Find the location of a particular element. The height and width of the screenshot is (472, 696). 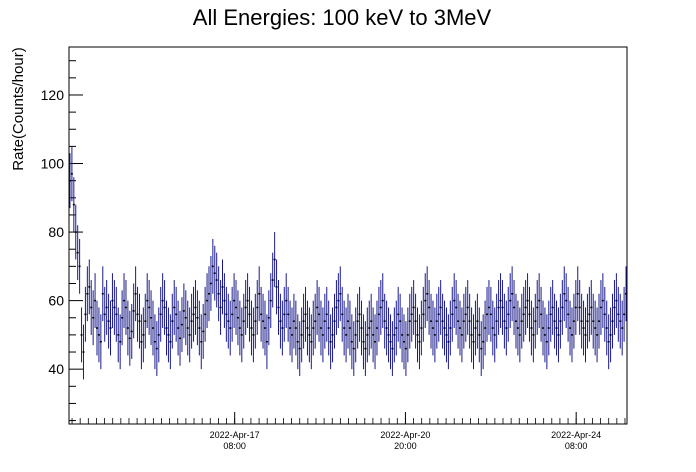

x-tick-time-label: 20:00 is located at coordinates (405, 446).